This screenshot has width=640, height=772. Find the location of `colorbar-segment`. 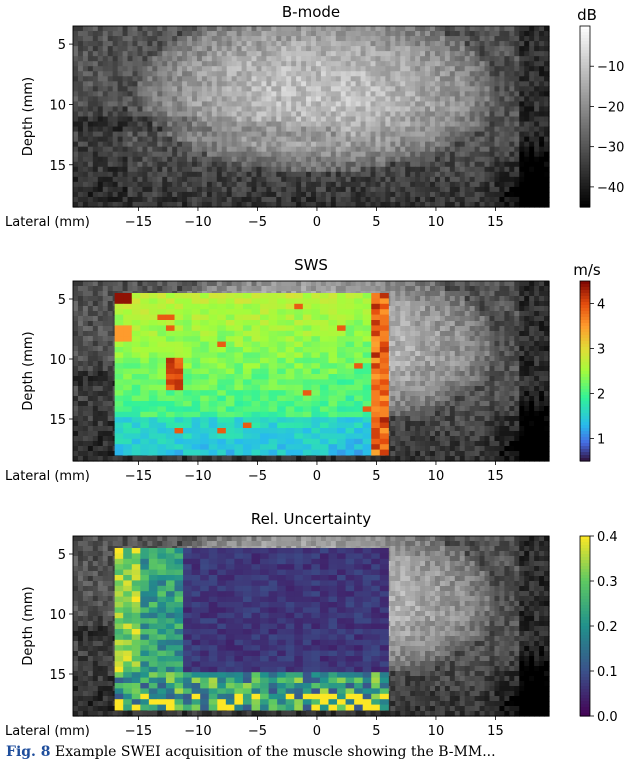

colorbar-segment is located at coordinates (585, 106).